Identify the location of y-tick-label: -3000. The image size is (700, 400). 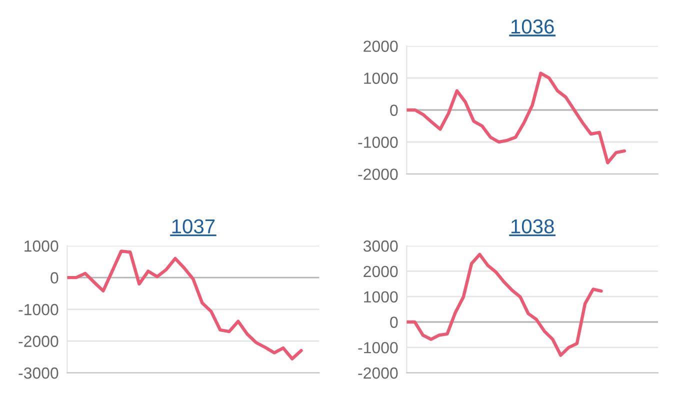
(38, 373).